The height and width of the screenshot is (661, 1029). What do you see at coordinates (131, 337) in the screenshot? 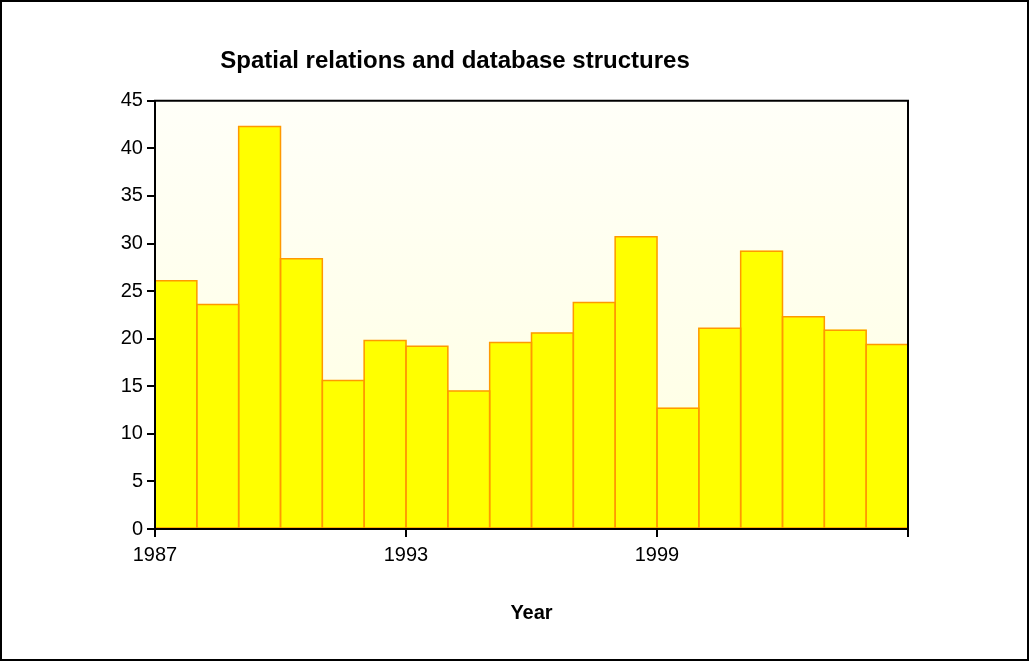
I see `y-tick-label: 20` at bounding box center [131, 337].